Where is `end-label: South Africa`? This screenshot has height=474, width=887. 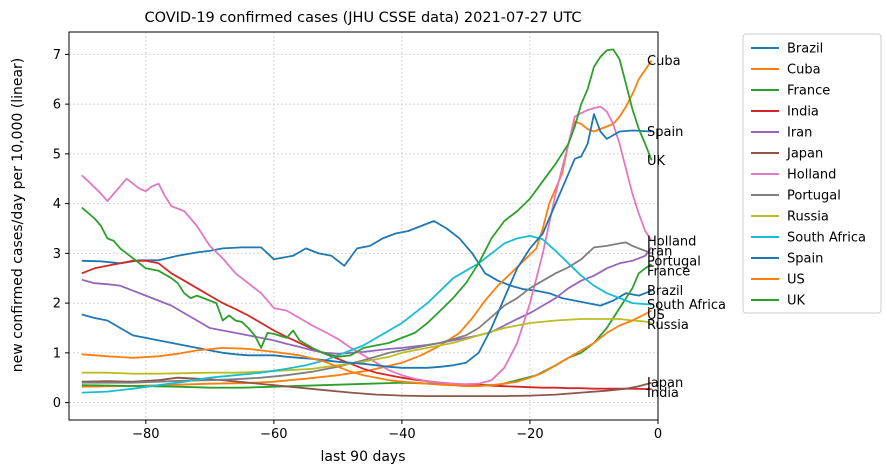
end-label: South Africa is located at coordinates (686, 305).